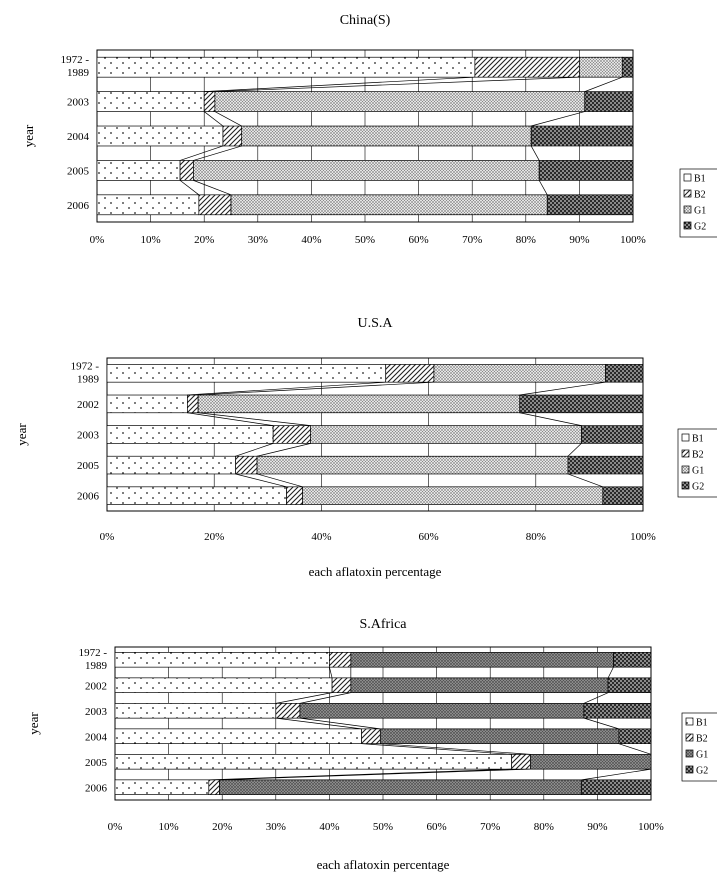 The height and width of the screenshot is (888, 717). Describe the element at coordinates (702, 739) in the screenshot. I see `legend-label: B2` at that location.